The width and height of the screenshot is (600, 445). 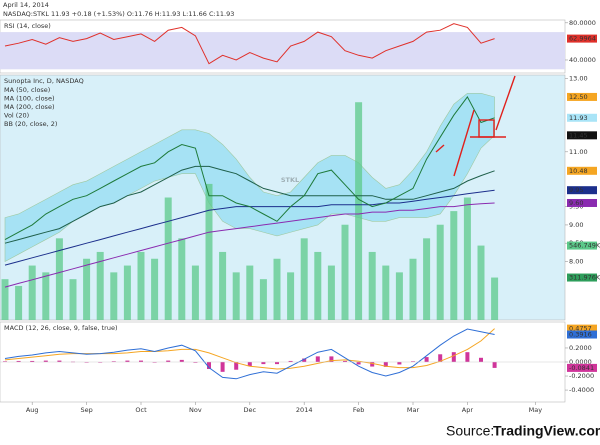 What do you see at coordinates (576, 225) in the screenshot?
I see `y-tick-label: 9.00` at bounding box center [576, 225].